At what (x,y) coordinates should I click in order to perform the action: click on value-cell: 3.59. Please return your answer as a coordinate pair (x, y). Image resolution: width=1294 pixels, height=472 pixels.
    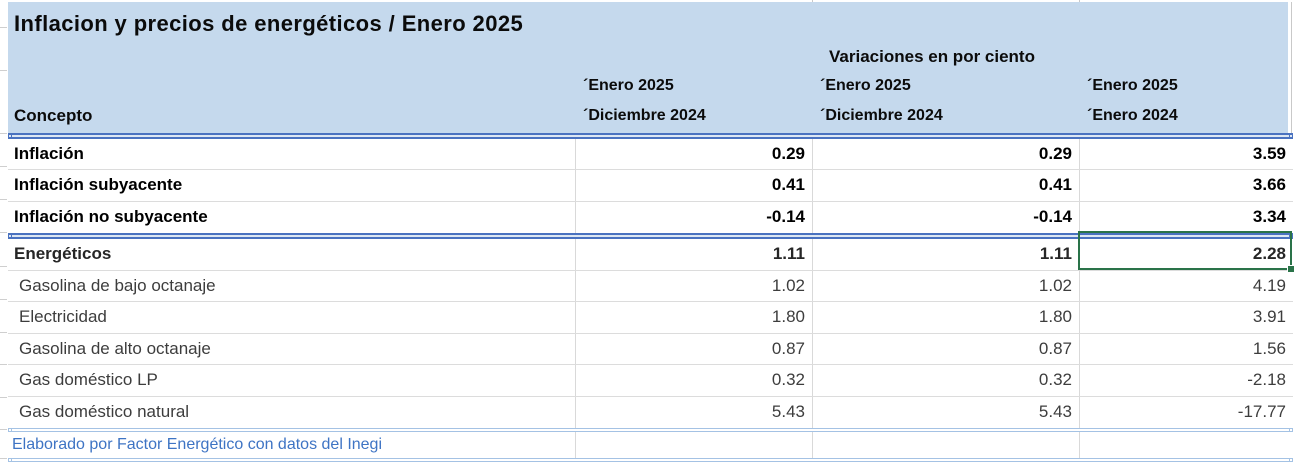
    Looking at the image, I should click on (1269, 154).